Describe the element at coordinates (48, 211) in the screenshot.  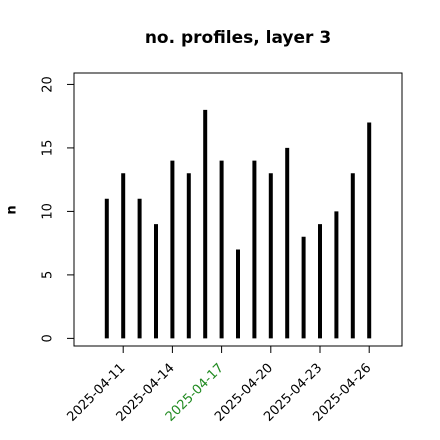
I see `y-tick-label: 10` at that location.